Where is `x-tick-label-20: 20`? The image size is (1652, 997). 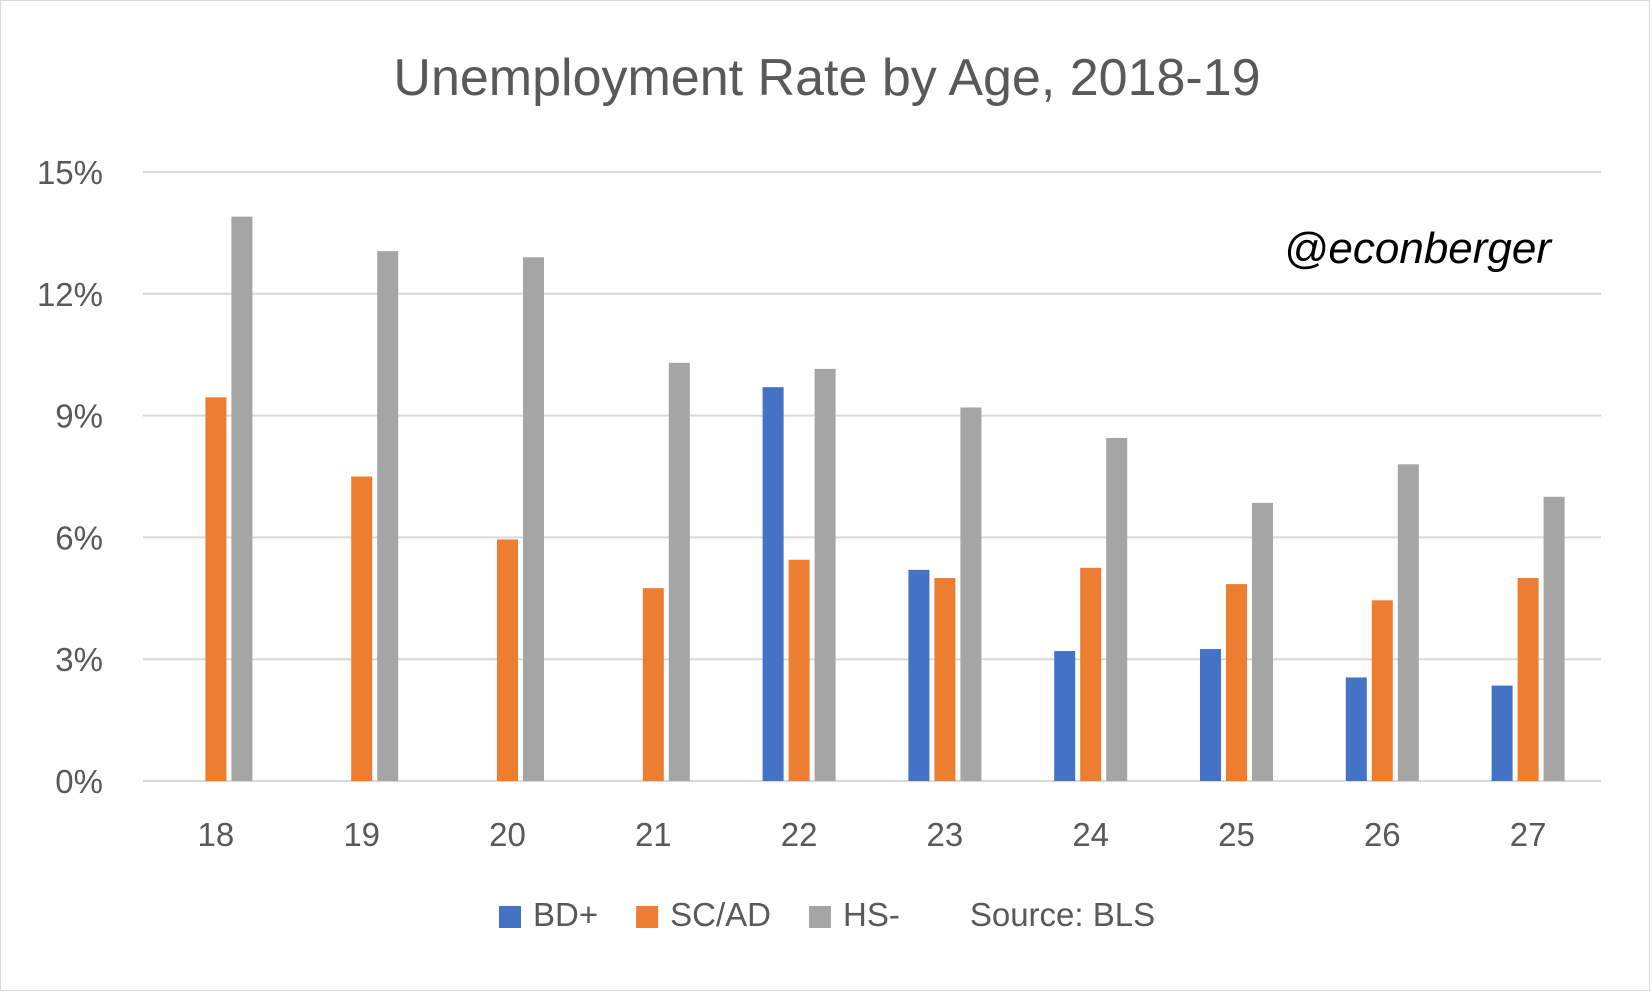 x-tick-label-20: 20 is located at coordinates (507, 834).